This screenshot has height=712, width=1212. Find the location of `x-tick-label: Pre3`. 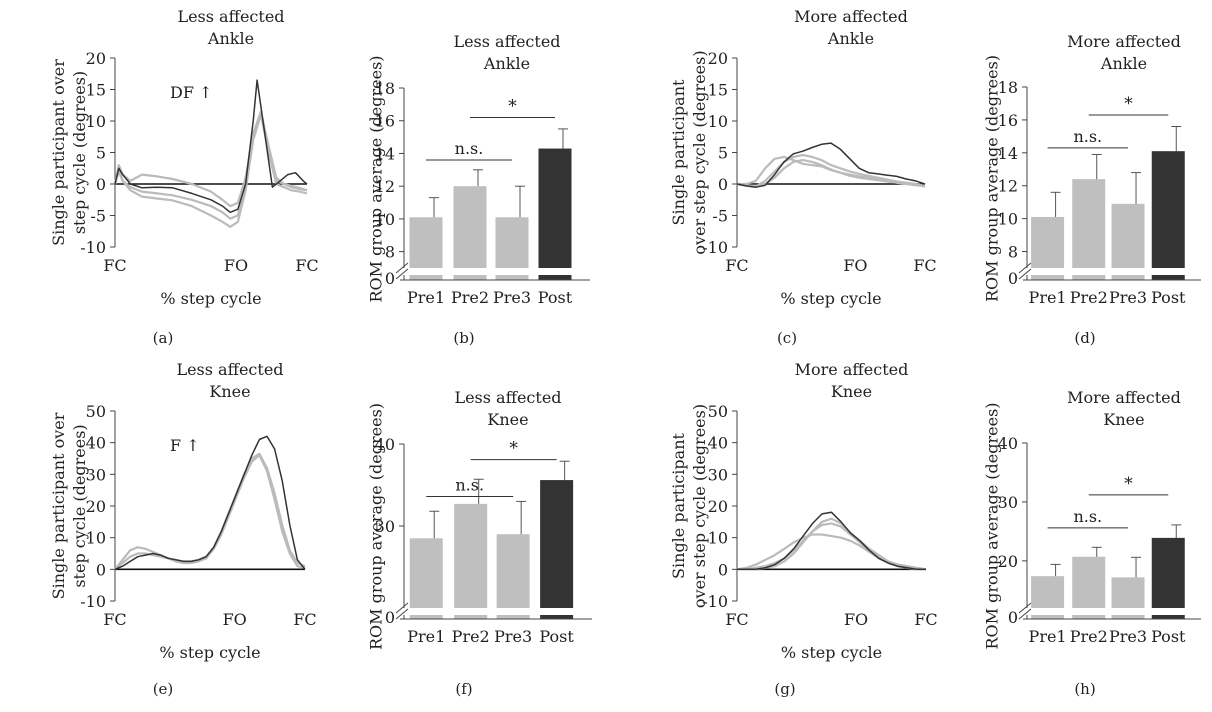

x-tick-label: Pre3 is located at coordinates (513, 636).